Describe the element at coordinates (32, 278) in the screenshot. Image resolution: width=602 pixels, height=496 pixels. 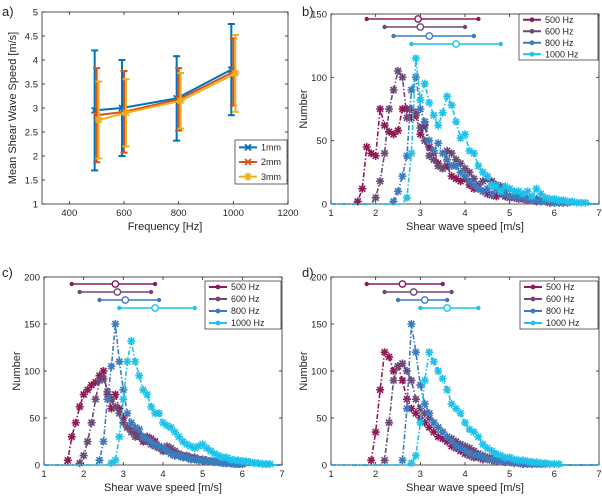
I see `y-tick-label: 200` at that location.